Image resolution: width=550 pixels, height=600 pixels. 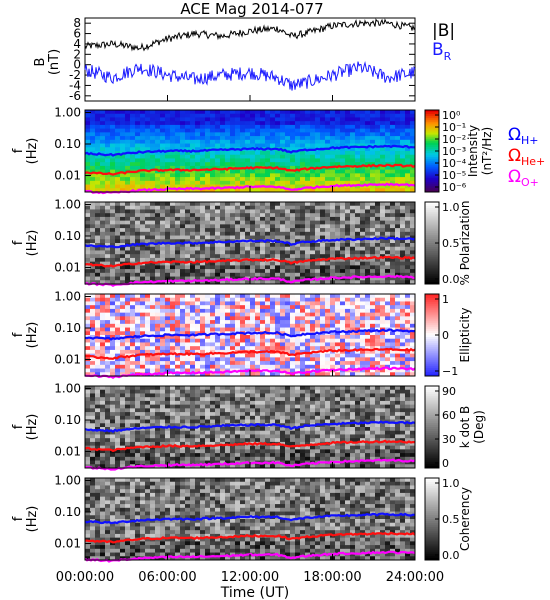 I want to click on freq-y-unit: (Hz), so click(x=32, y=243).